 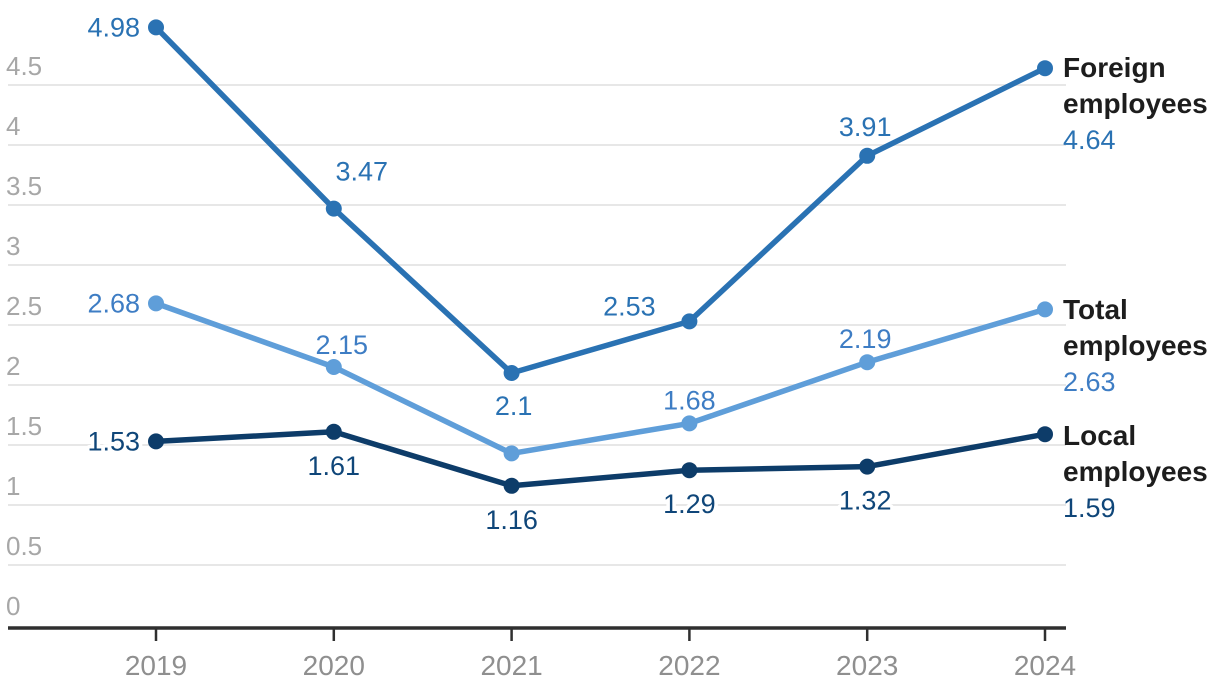 I want to click on legend-label-foreign: Foreign employees, so click(x=1135, y=85).